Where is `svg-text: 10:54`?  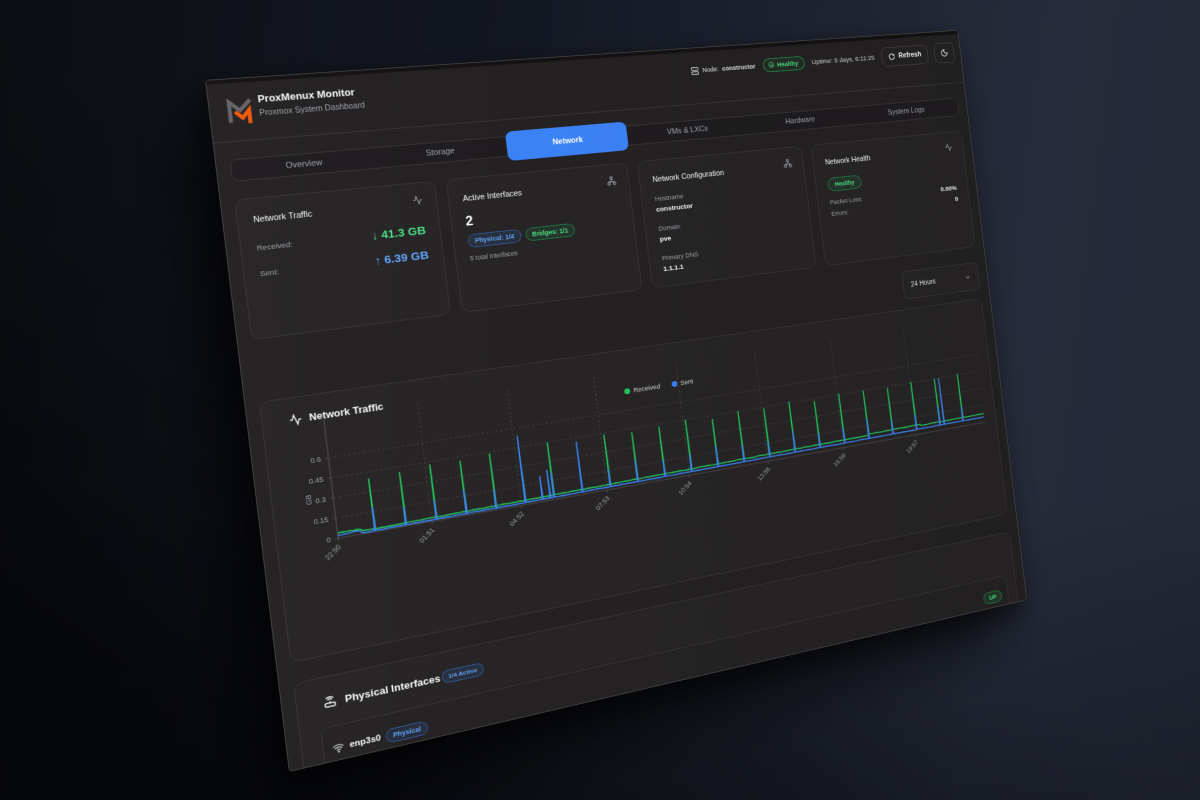 svg-text: 10:54 is located at coordinates (685, 488).